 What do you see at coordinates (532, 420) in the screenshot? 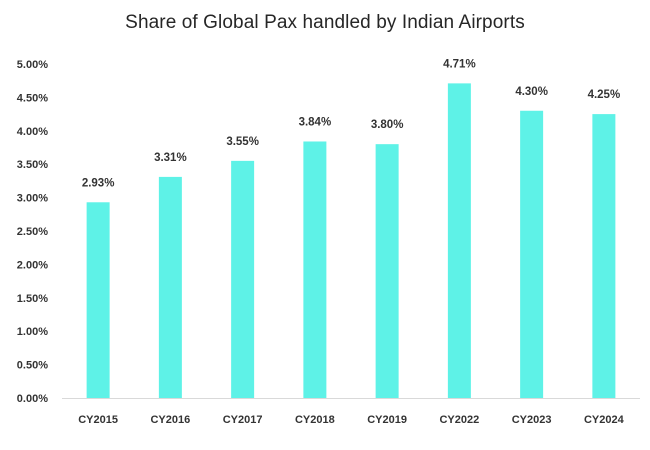
I see `x-tick-label: CY2023` at bounding box center [532, 420].